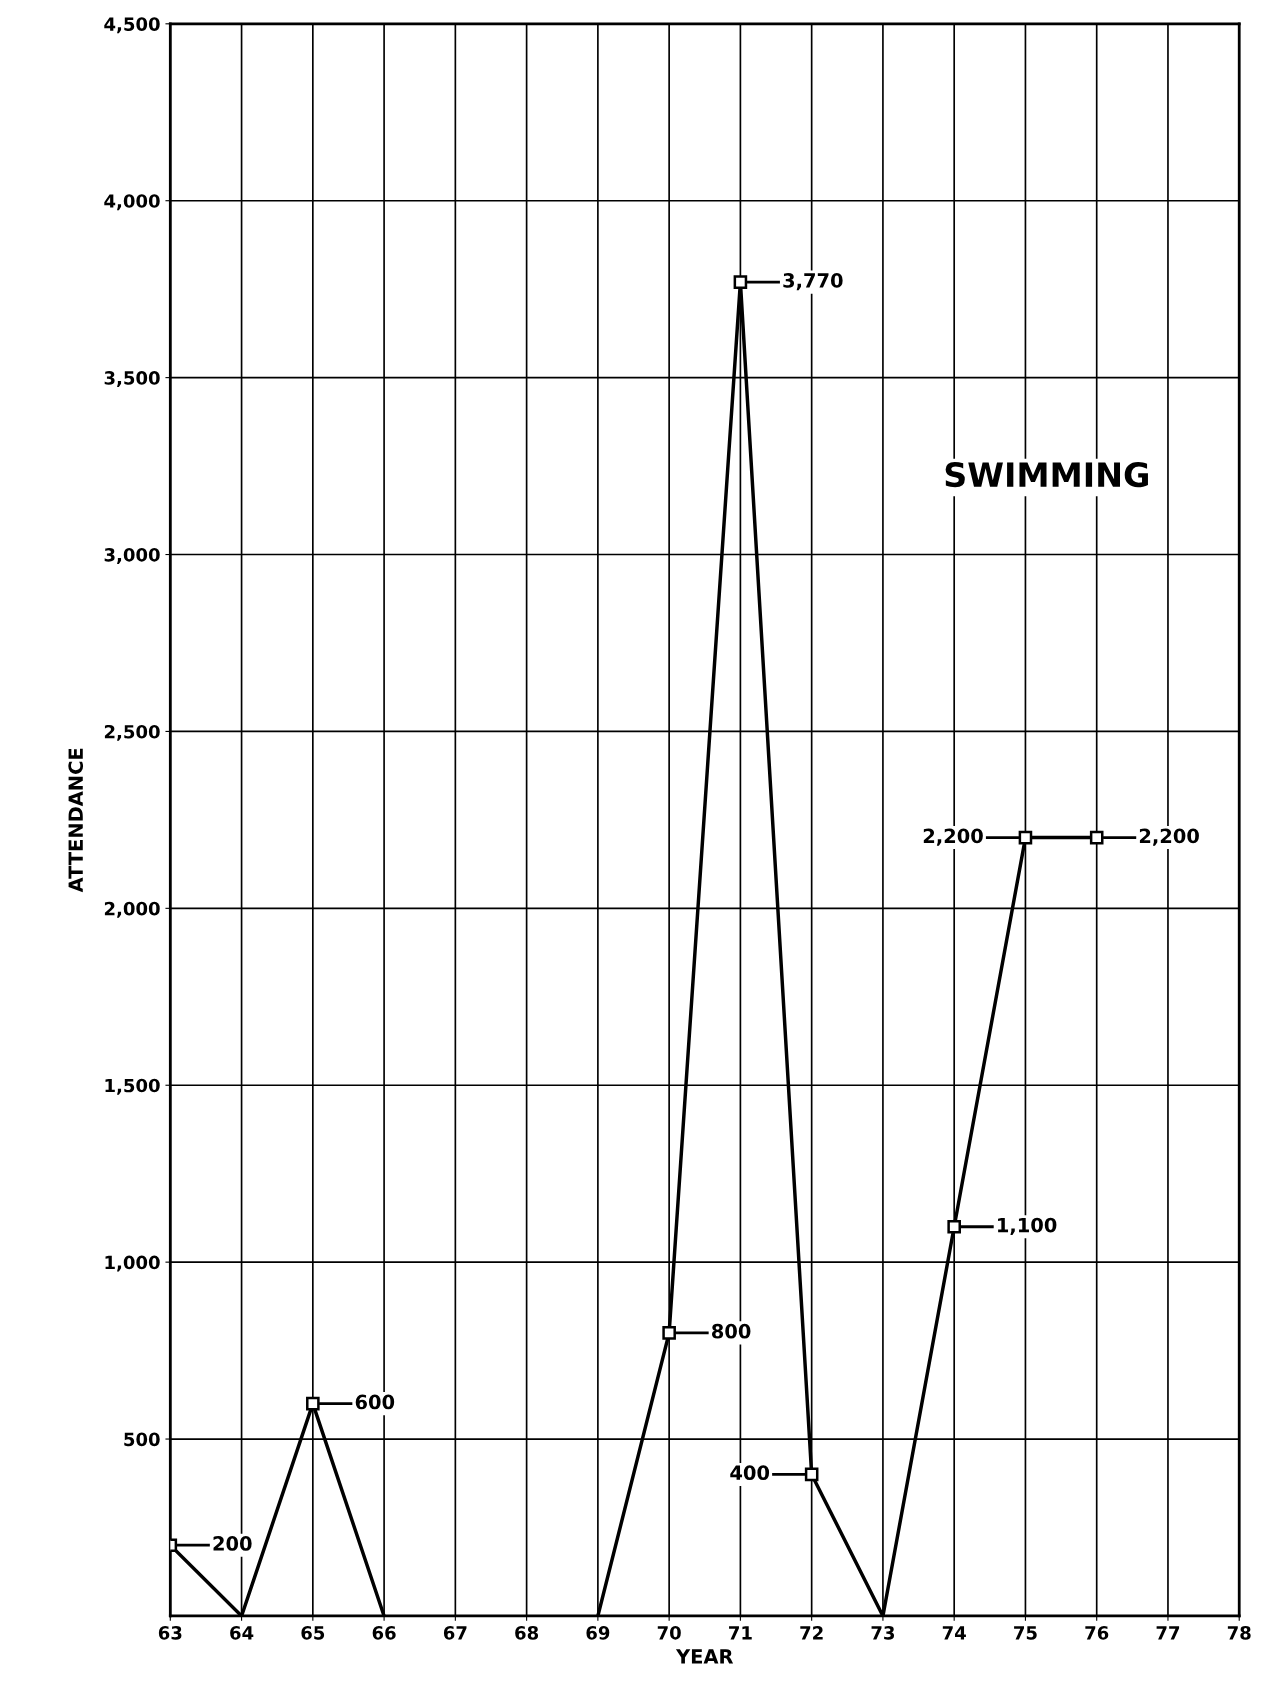 Image resolution: width=1271 pixels, height=1701 pixels. What do you see at coordinates (750, 1473) in the screenshot?
I see `data-label: 400` at bounding box center [750, 1473].